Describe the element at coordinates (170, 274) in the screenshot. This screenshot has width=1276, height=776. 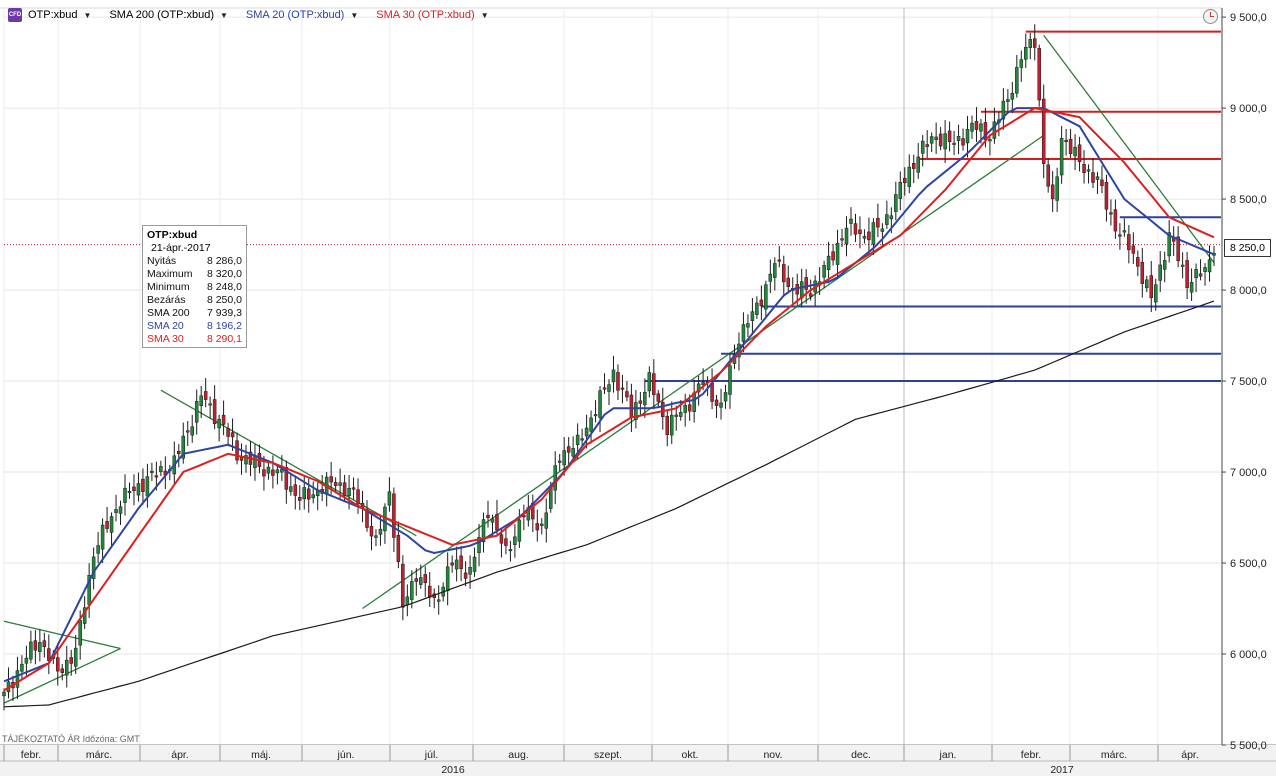
I see `info-row-label: Maximum` at that location.